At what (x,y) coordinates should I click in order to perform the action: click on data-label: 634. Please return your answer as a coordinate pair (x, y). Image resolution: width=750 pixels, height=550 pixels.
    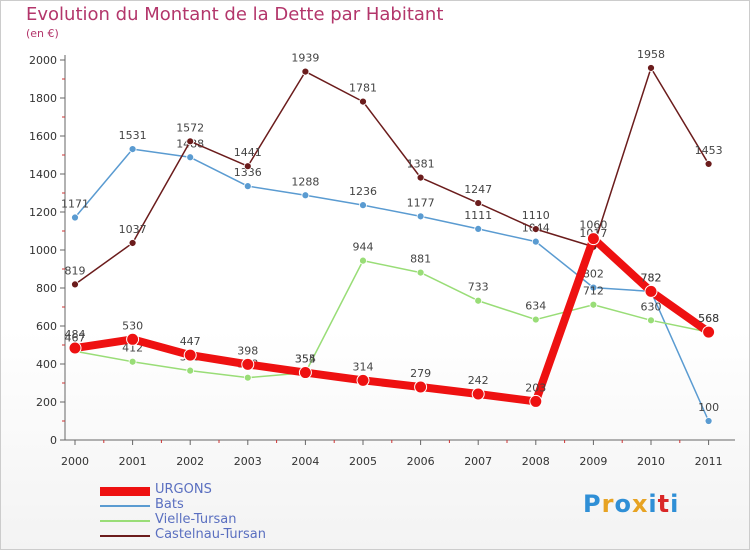
    Looking at the image, I should click on (535, 306).